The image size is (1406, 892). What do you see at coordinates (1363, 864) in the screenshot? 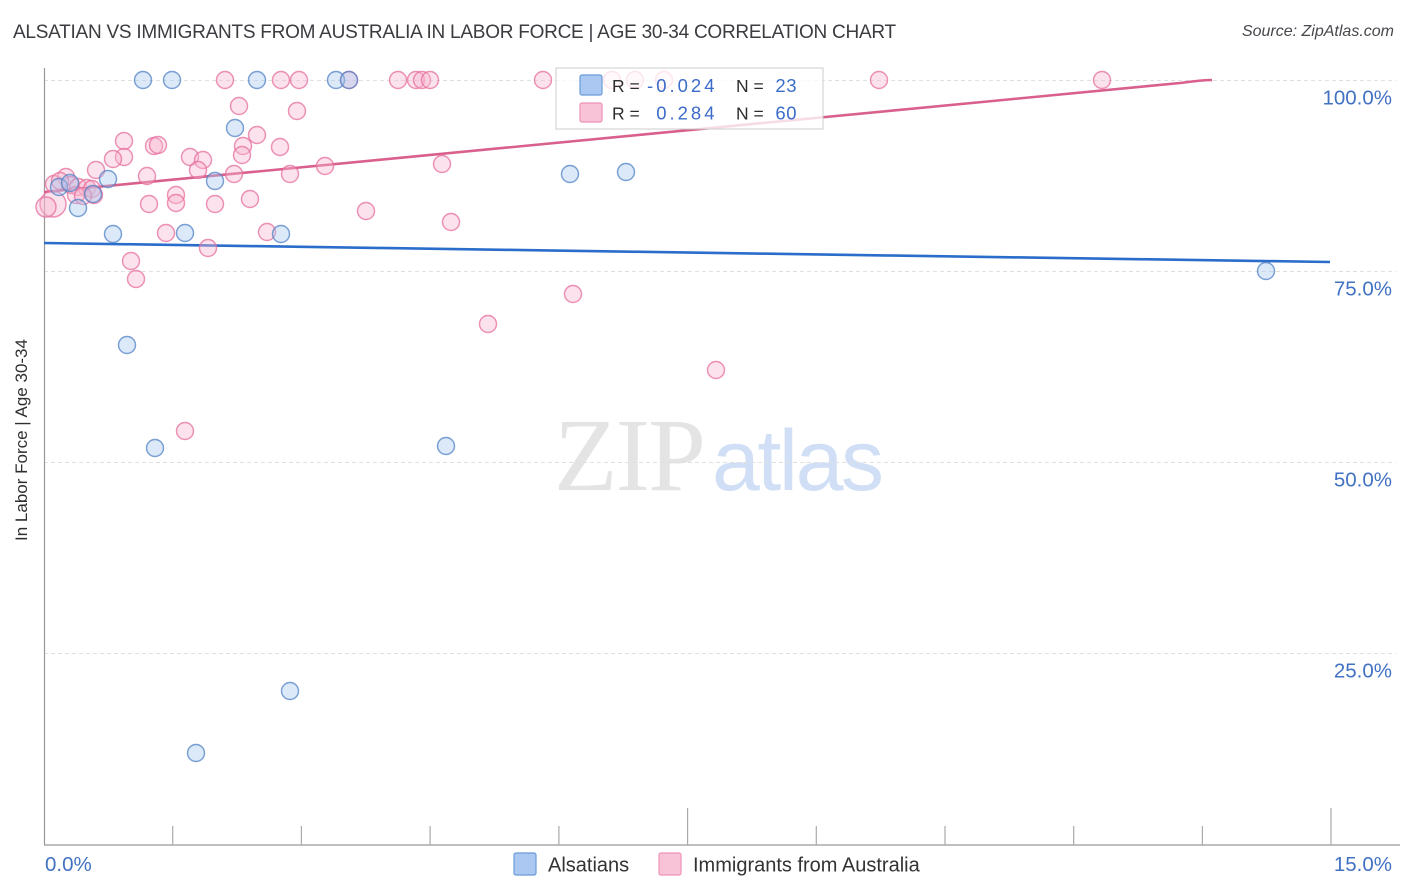
I see `svg-text: 15.0%` at bounding box center [1363, 864].